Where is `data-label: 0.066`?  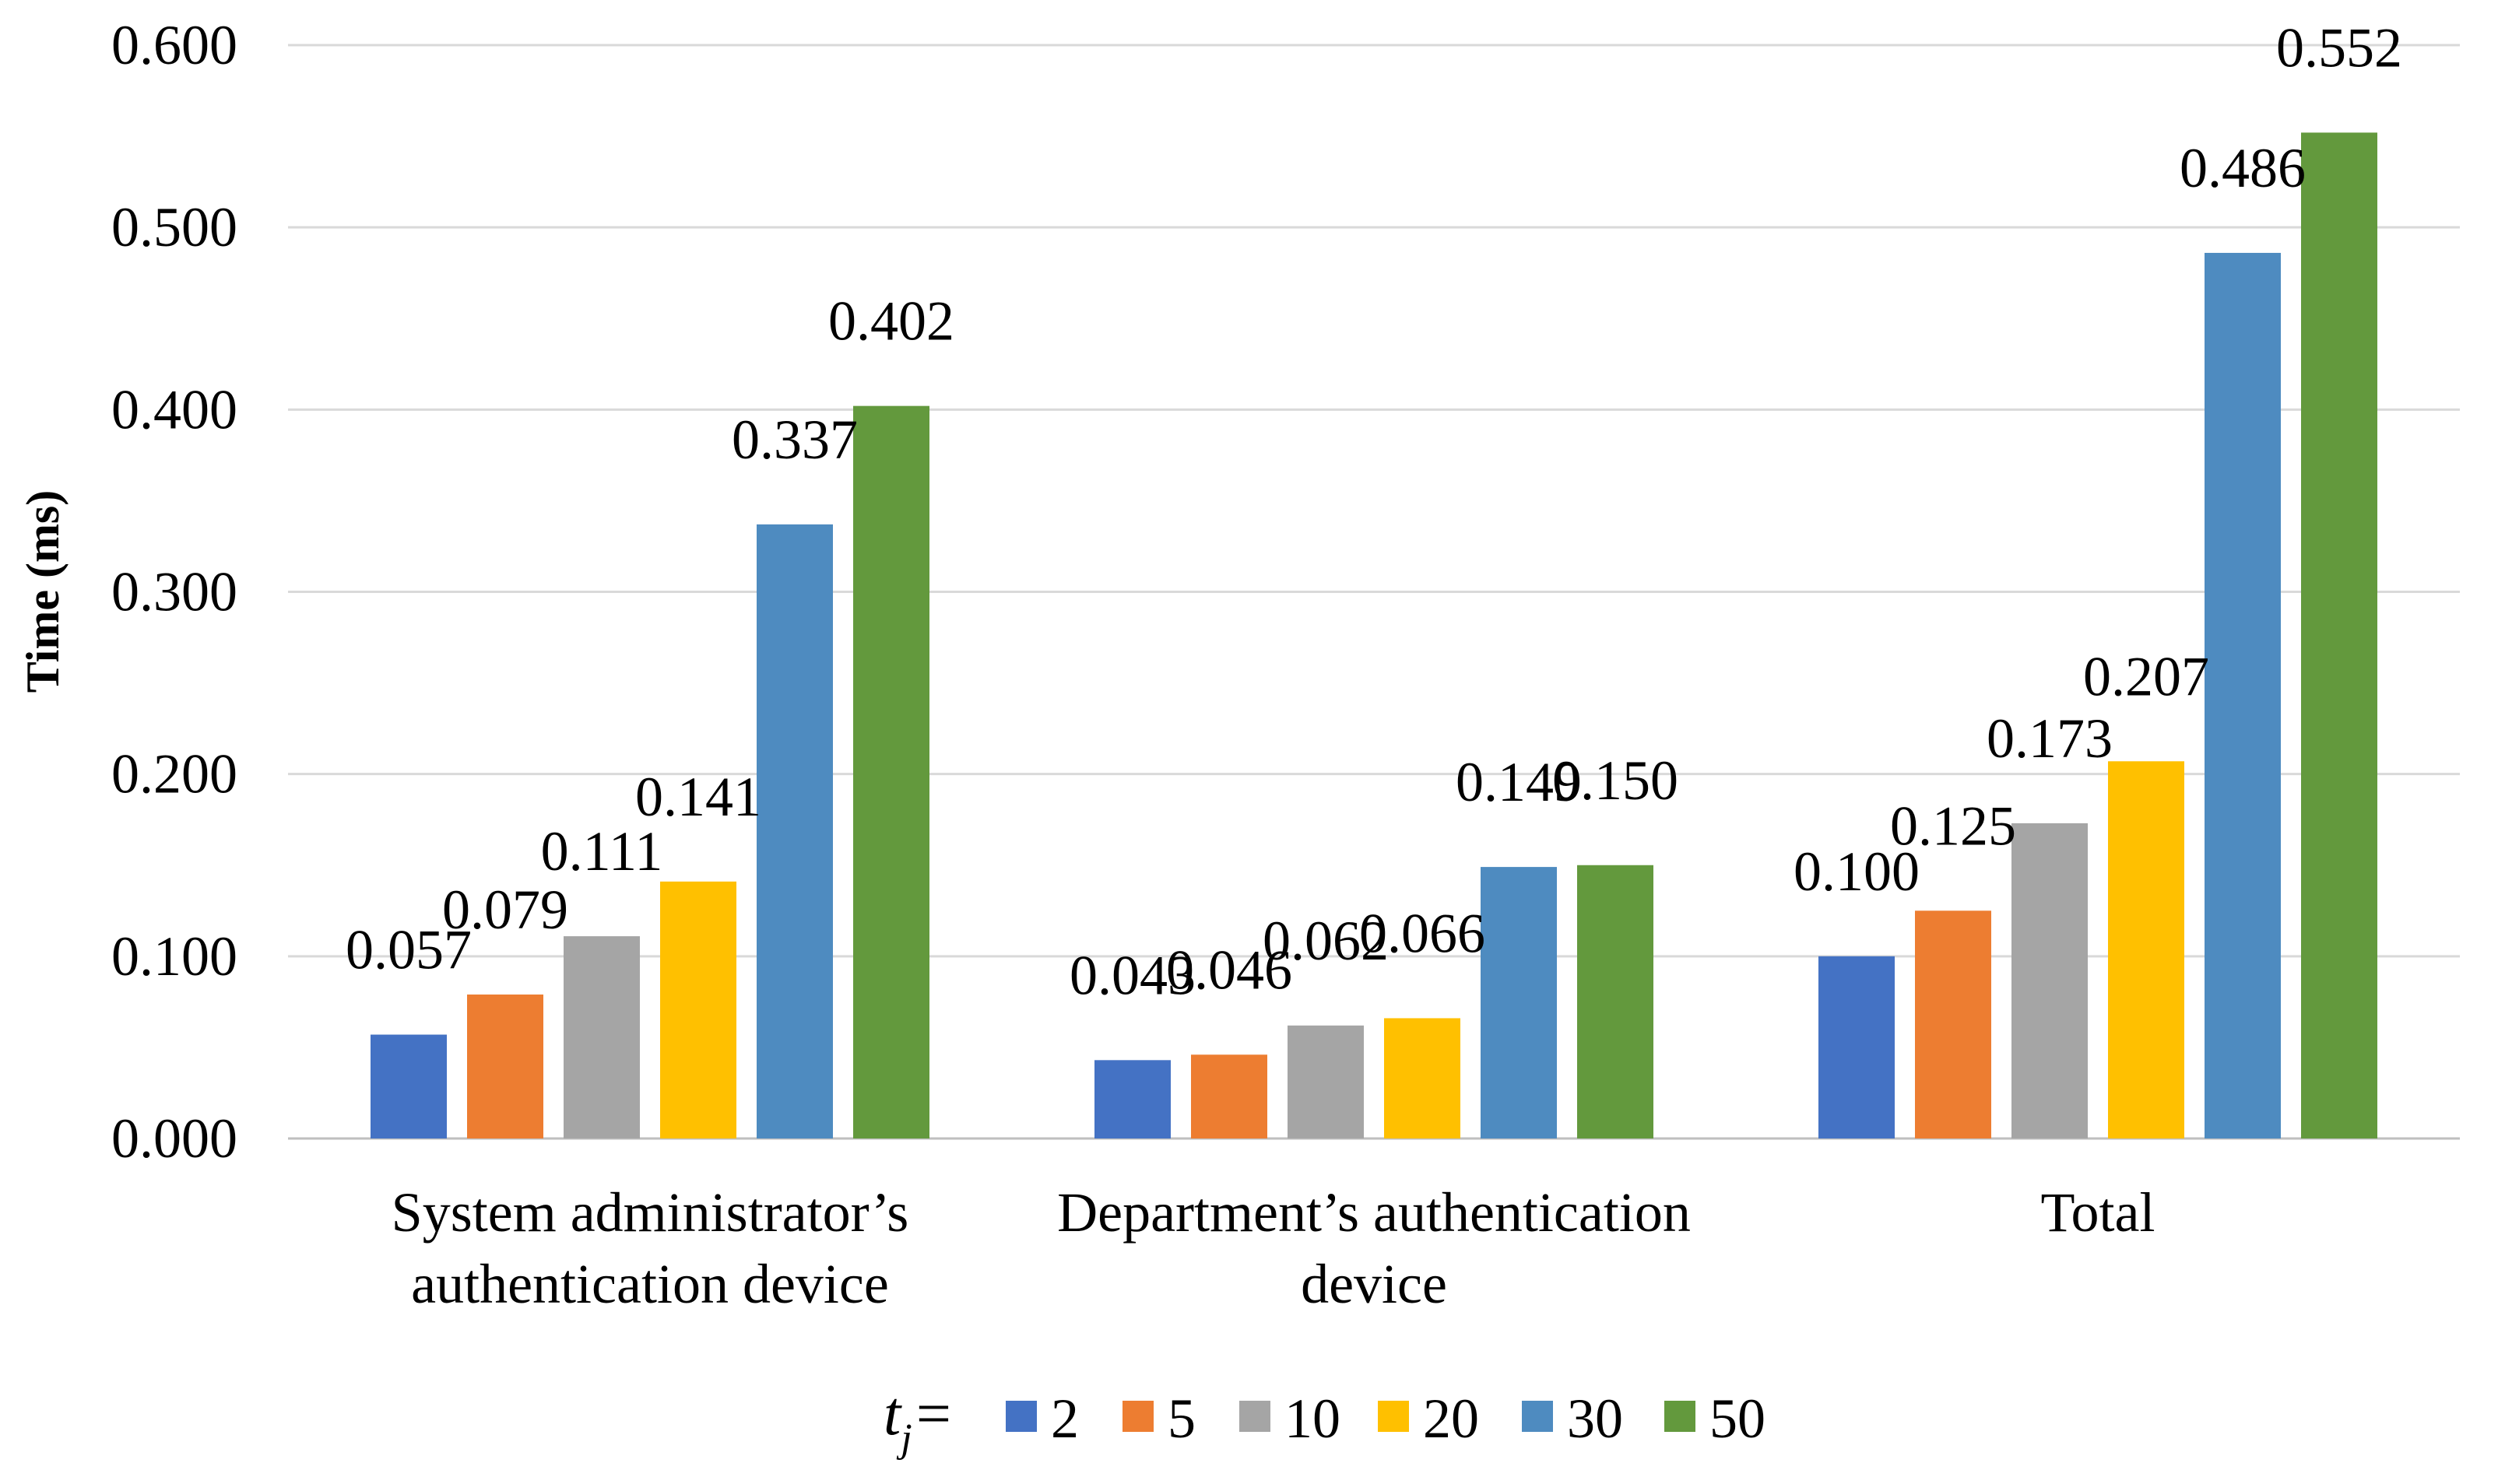 data-label: 0.066 is located at coordinates (1422, 933).